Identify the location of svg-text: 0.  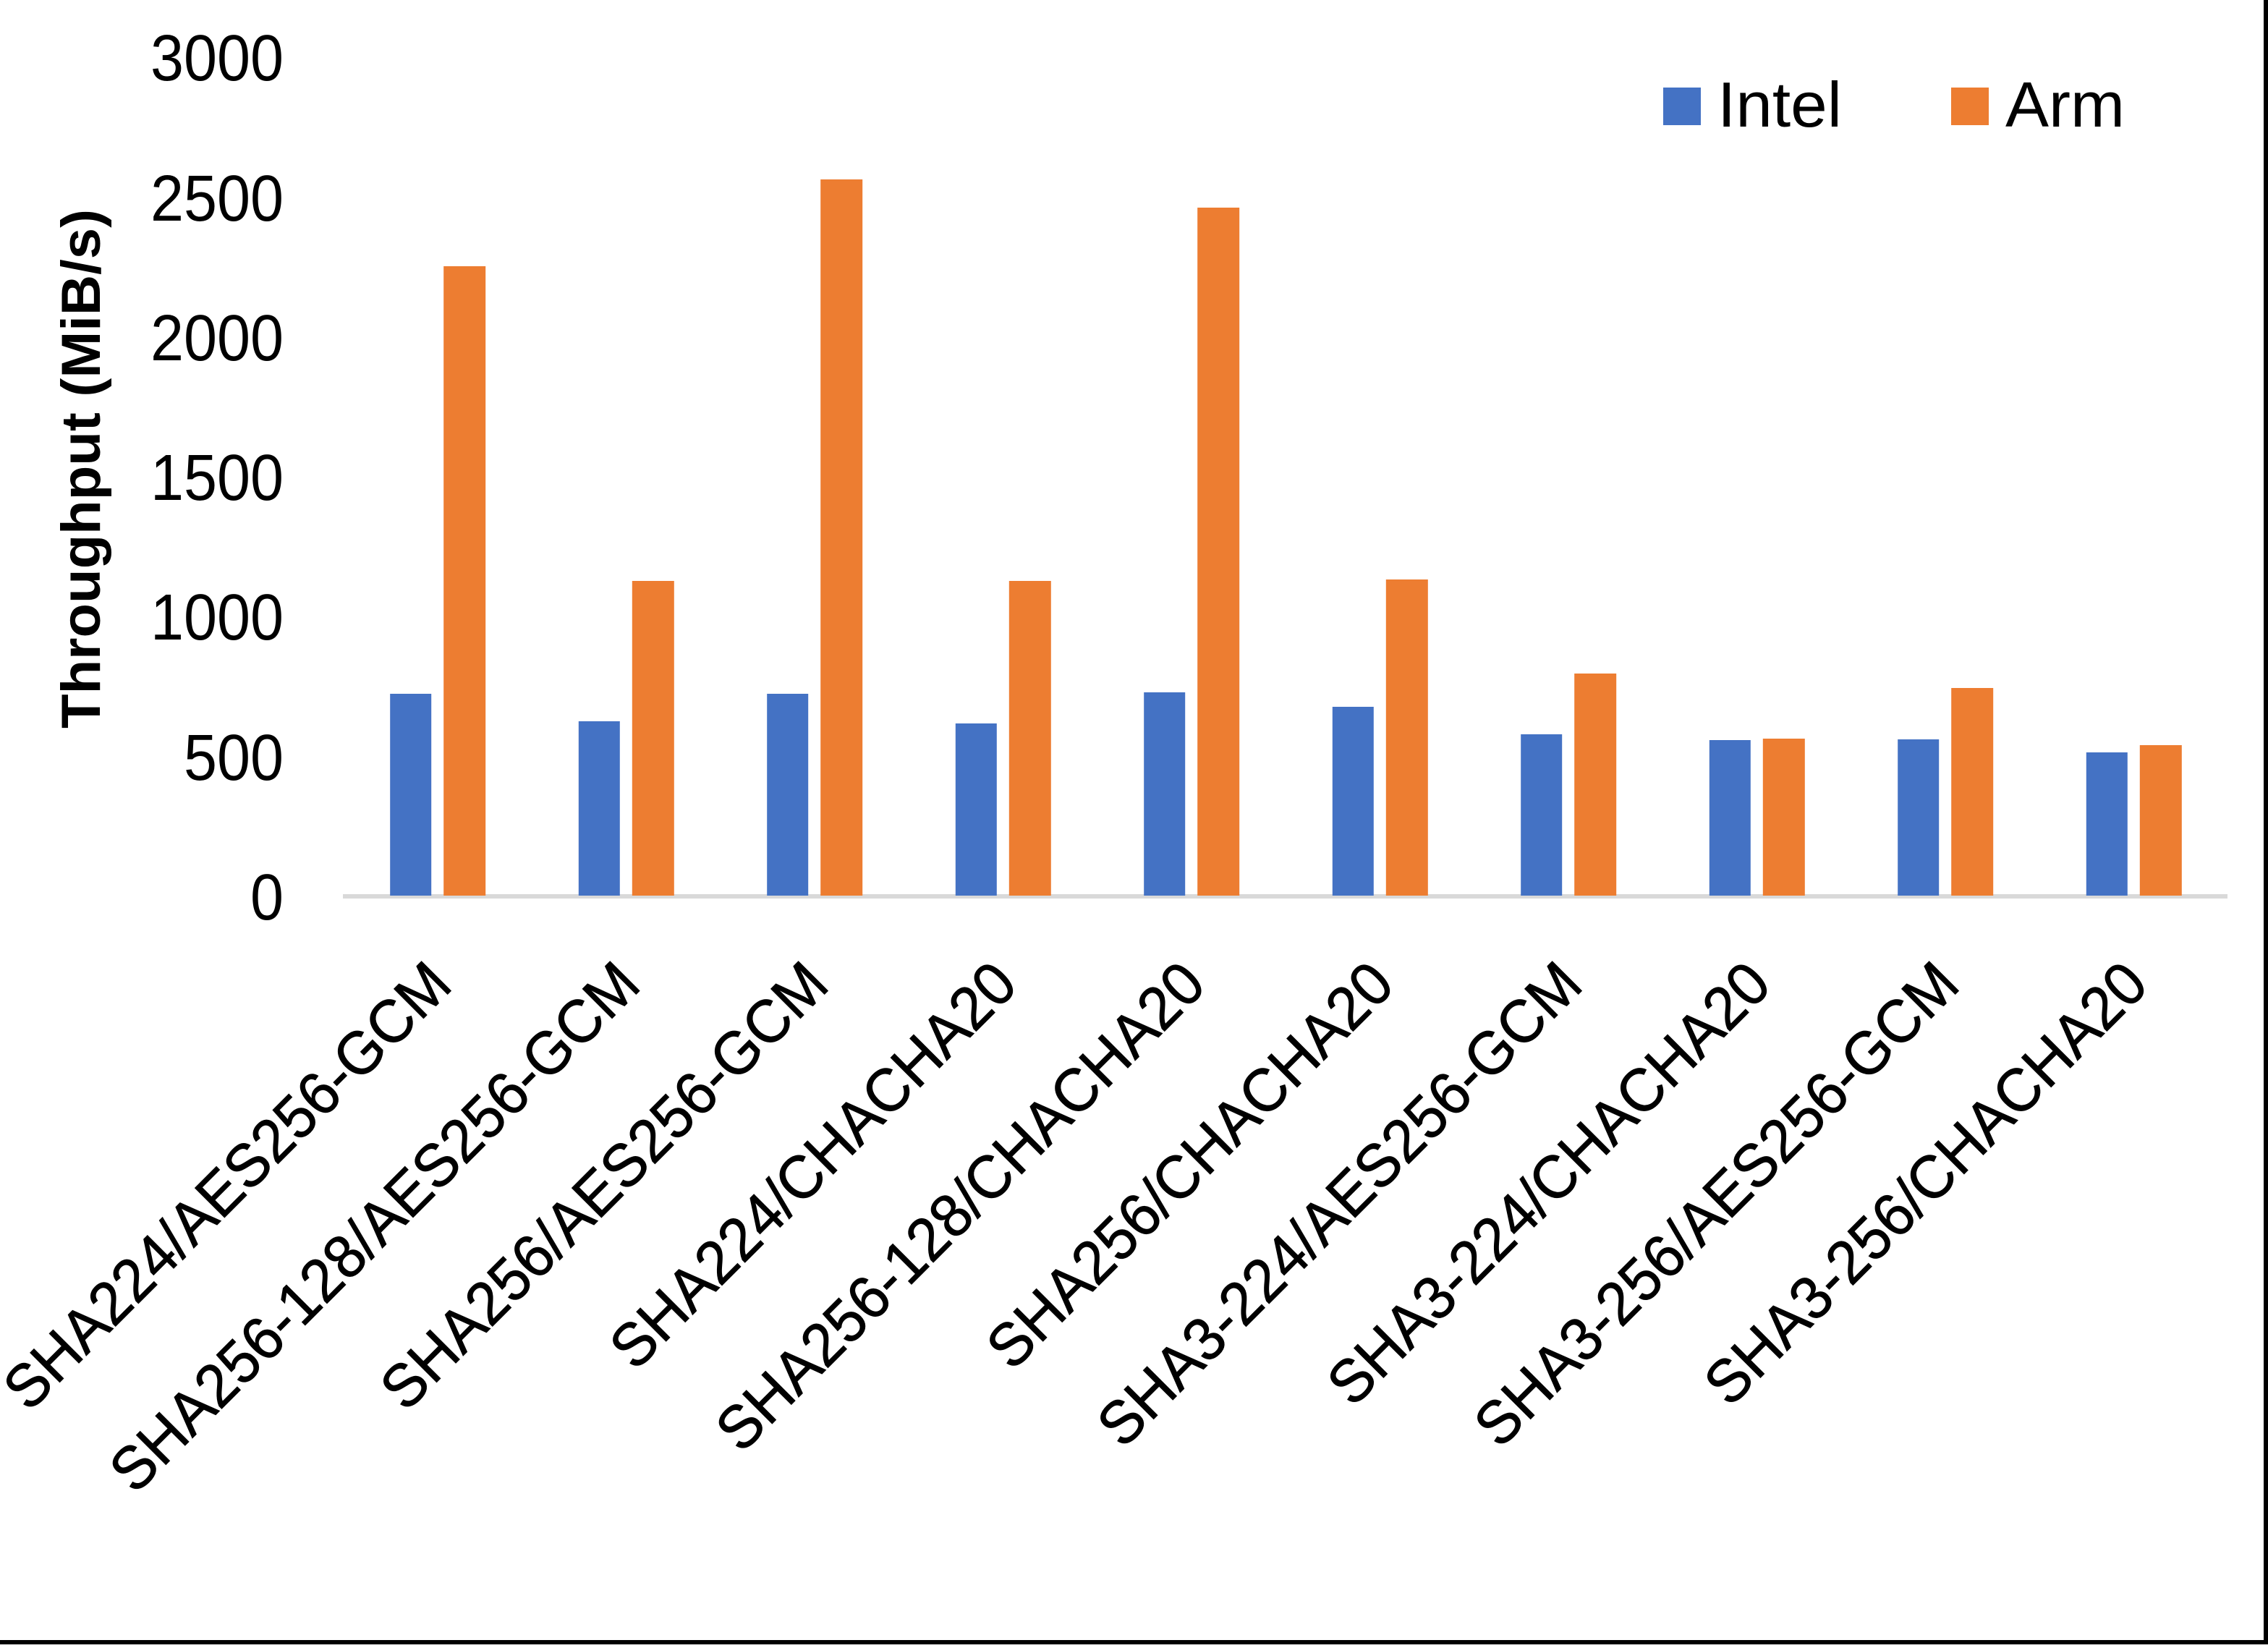
(267, 898).